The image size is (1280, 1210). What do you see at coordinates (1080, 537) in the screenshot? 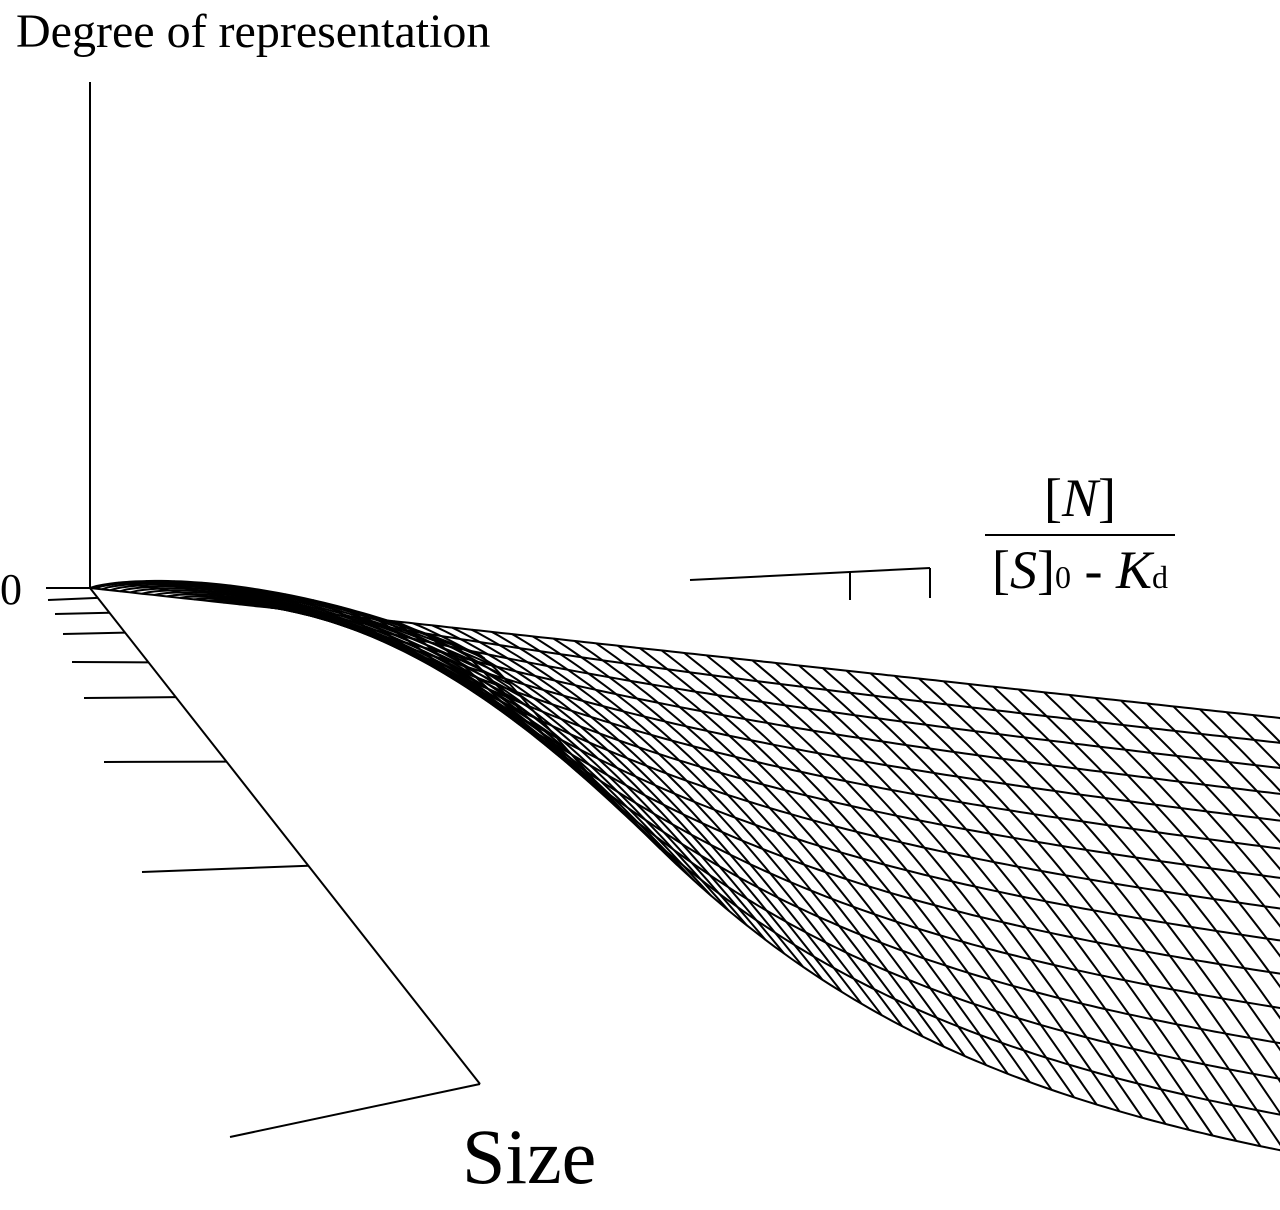
I see `depth-axis-label: [N] [S]0 - Kd` at bounding box center [1080, 537].